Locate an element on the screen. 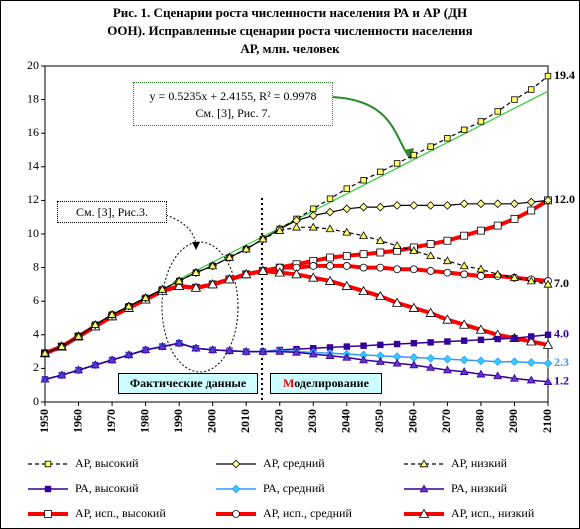 Image resolution: width=580 pixels, height=529 pixels. legend-item: РА, низкий is located at coordinates (456, 488).